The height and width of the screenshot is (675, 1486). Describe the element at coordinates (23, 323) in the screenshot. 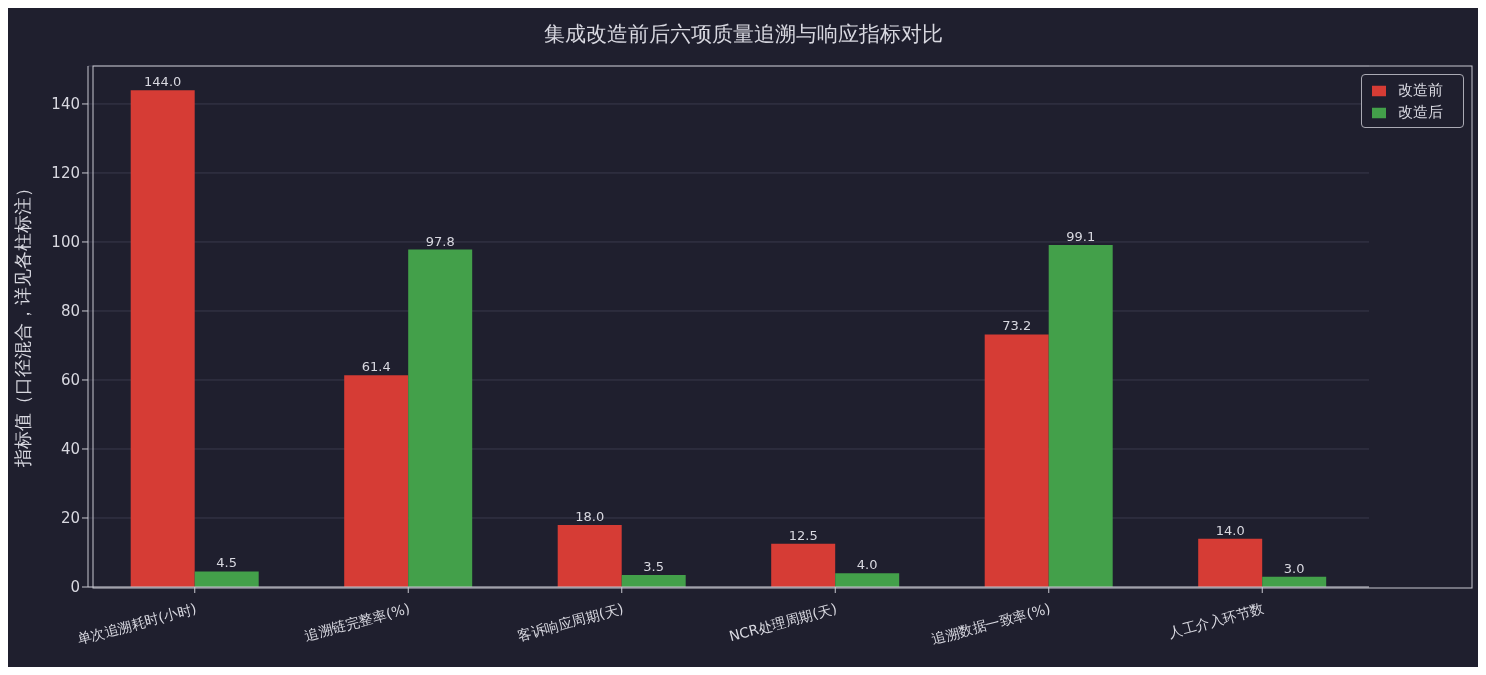

I see `y-axis-title: 指标值（口径混合，详见各柱标注）` at that location.